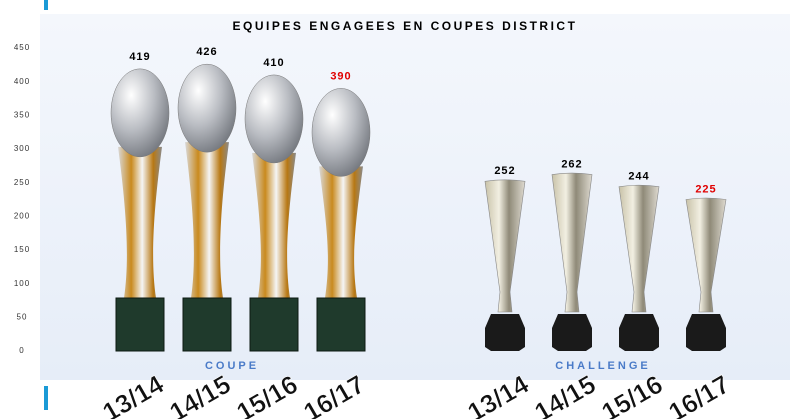 The height and width of the screenshot is (419, 793). What do you see at coordinates (22, 182) in the screenshot?
I see `y-tick-label: 250` at bounding box center [22, 182].